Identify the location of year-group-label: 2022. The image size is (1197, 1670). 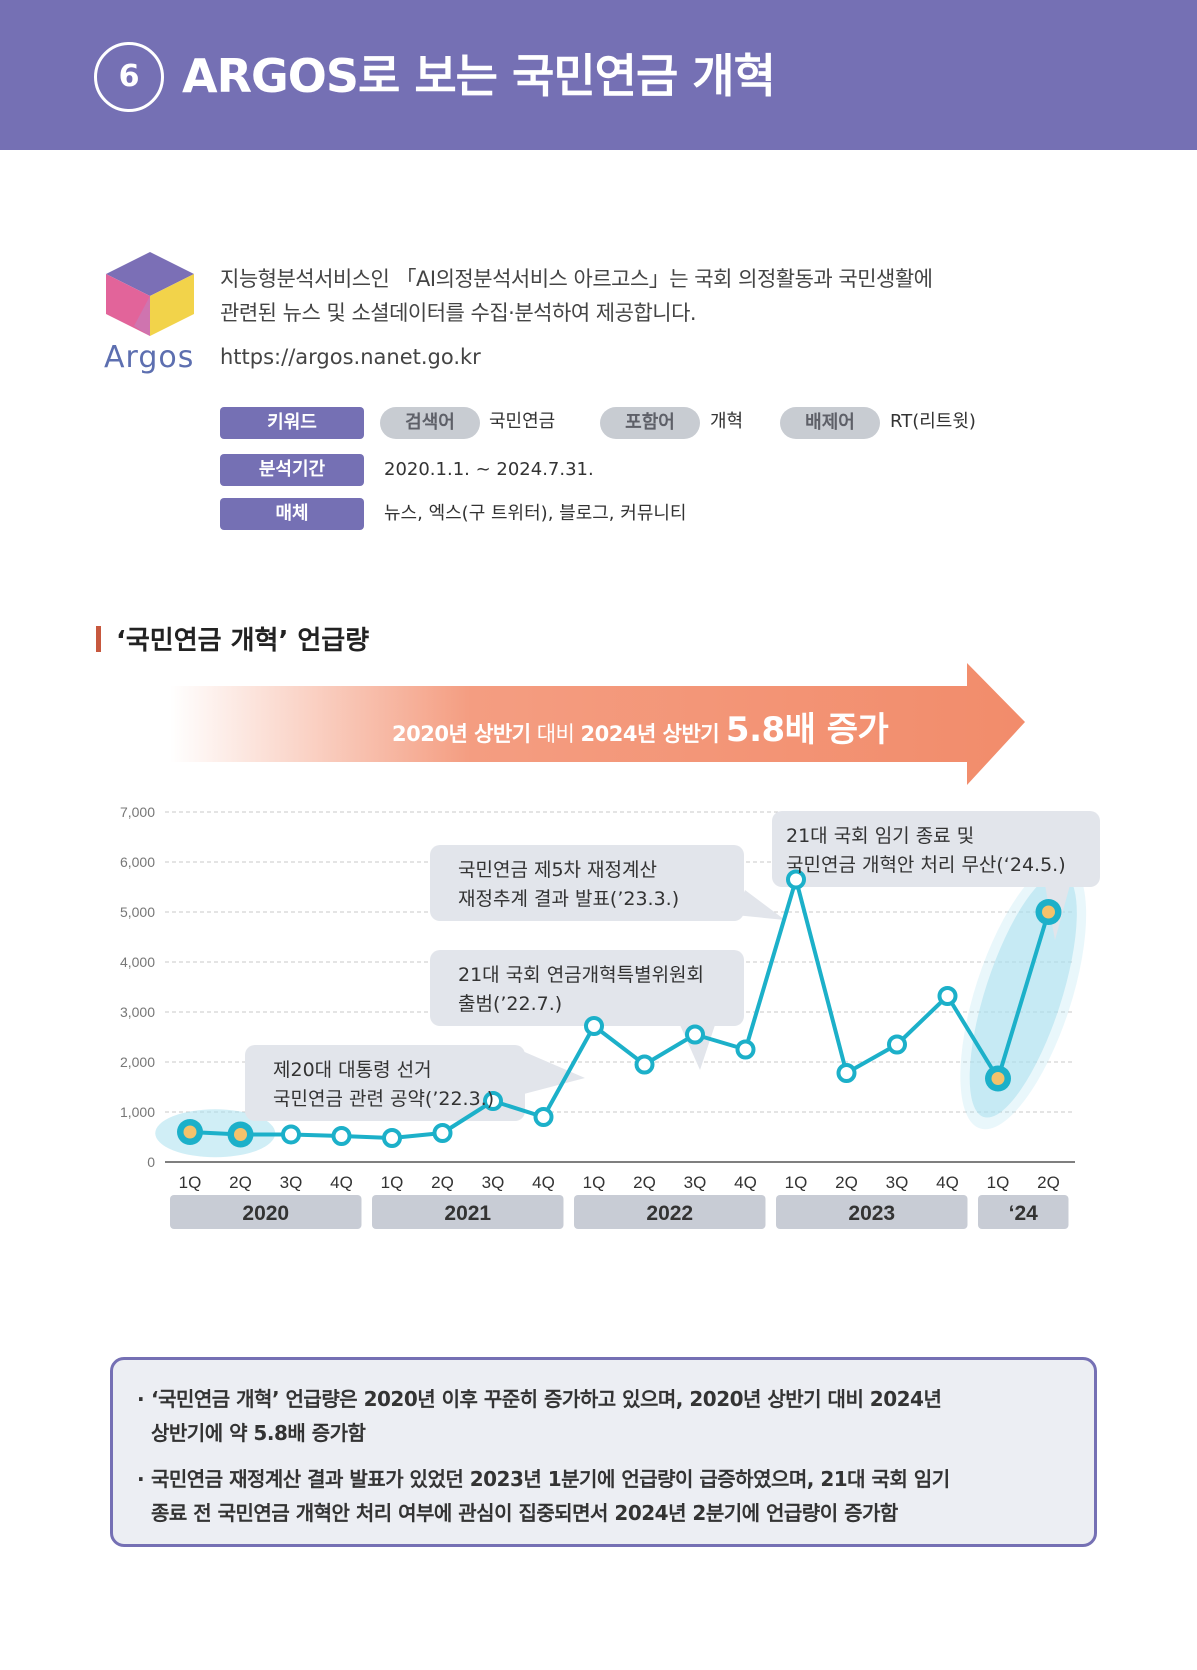
(669, 1213).